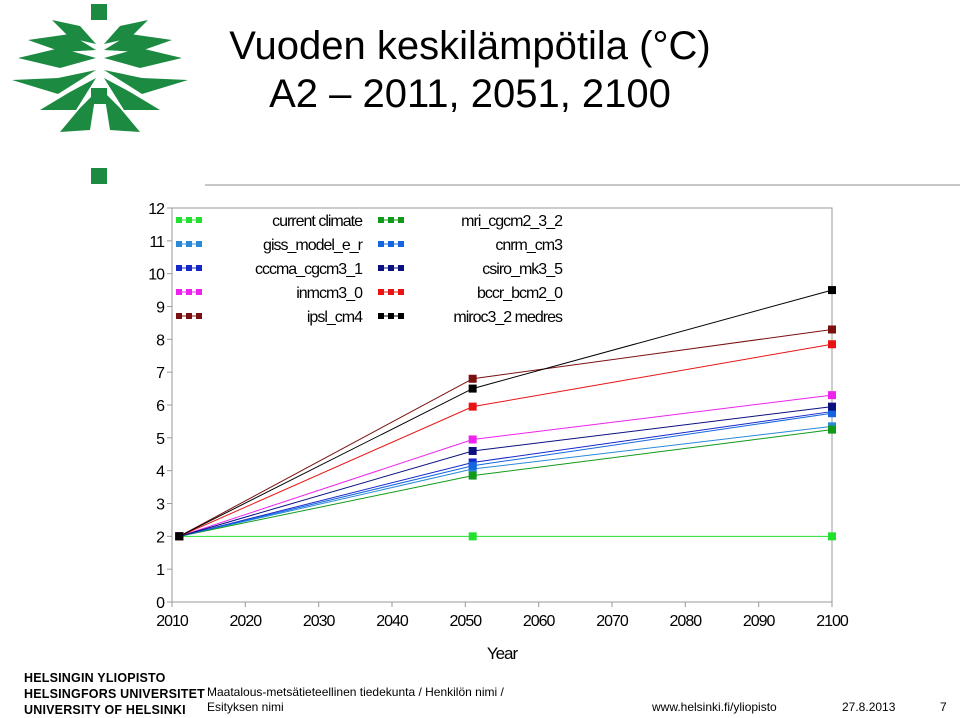 This screenshot has height=718, width=960. What do you see at coordinates (686, 621) in the screenshot?
I see `x-tick-label: 2080` at bounding box center [686, 621].